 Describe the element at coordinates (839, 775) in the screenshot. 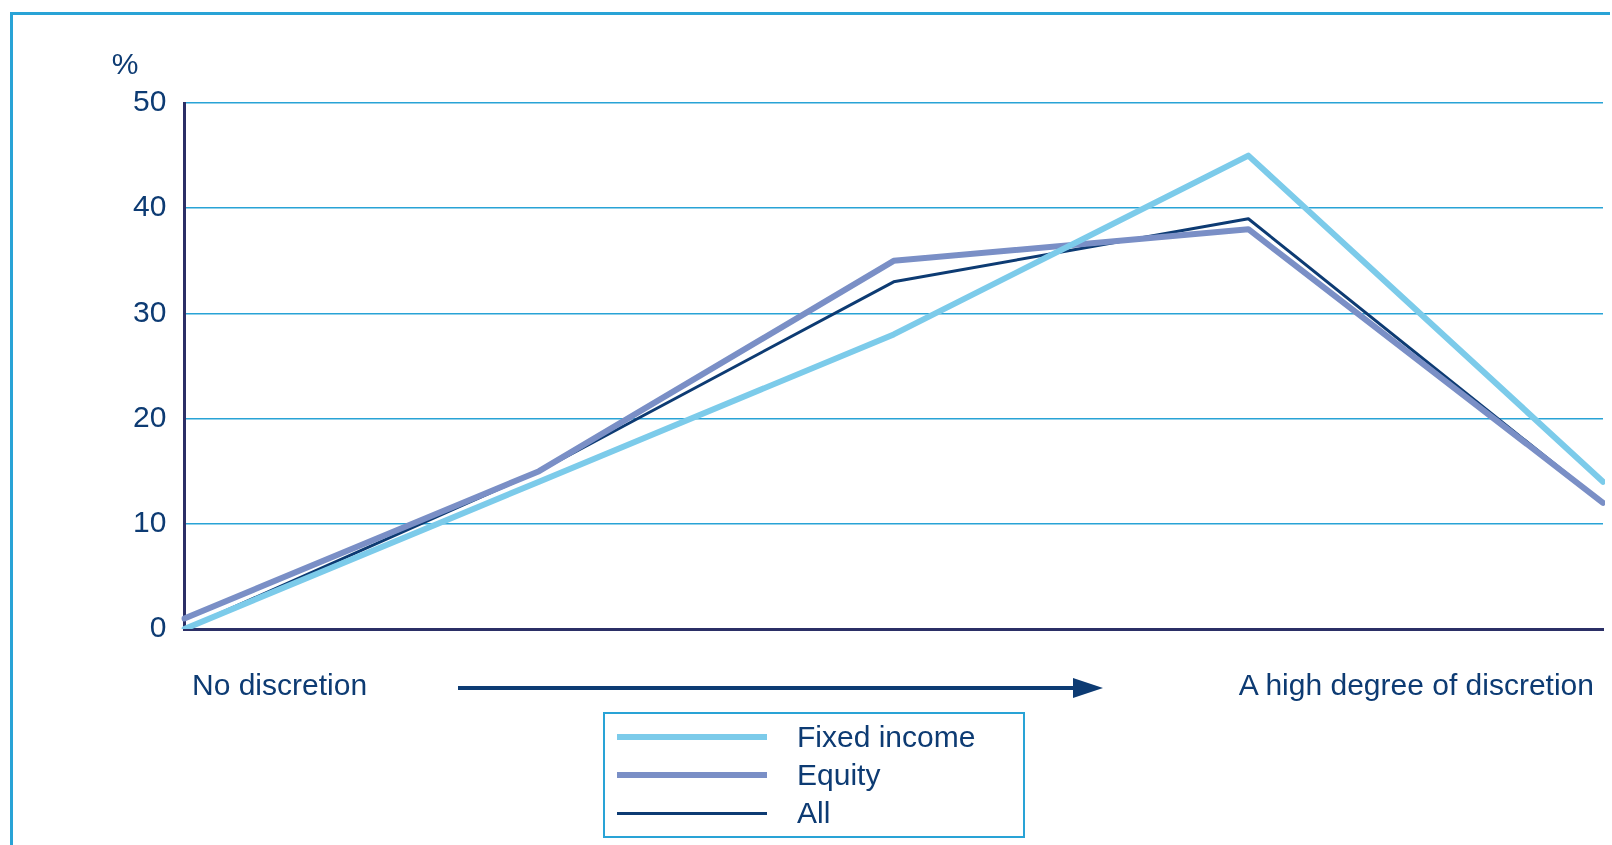

I see `legend-label: Equity` at that location.